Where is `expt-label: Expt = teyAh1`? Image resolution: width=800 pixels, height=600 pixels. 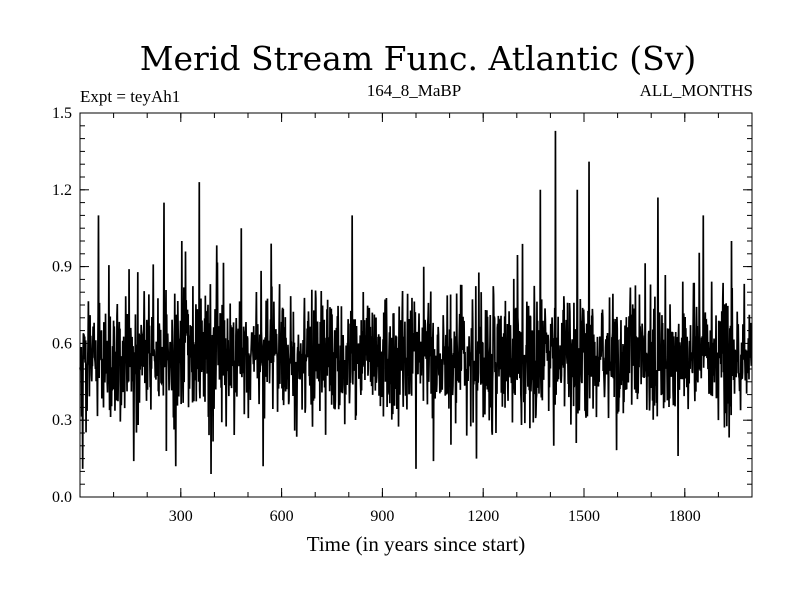
expt-label: Expt = teyAh1 is located at coordinates (130, 96).